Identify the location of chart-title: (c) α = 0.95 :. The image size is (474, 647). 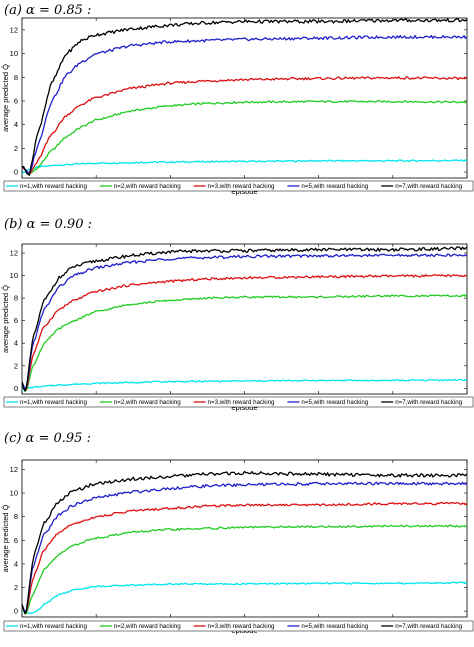
(47, 438).